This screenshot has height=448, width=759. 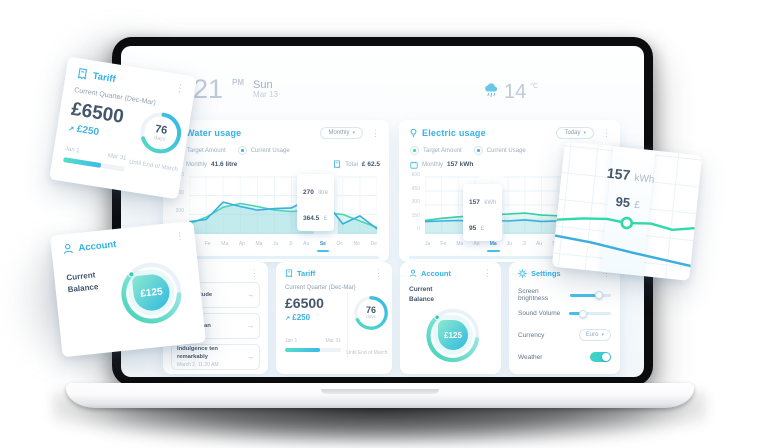 I want to click on temperature-unit: °C, so click(x=534, y=86).